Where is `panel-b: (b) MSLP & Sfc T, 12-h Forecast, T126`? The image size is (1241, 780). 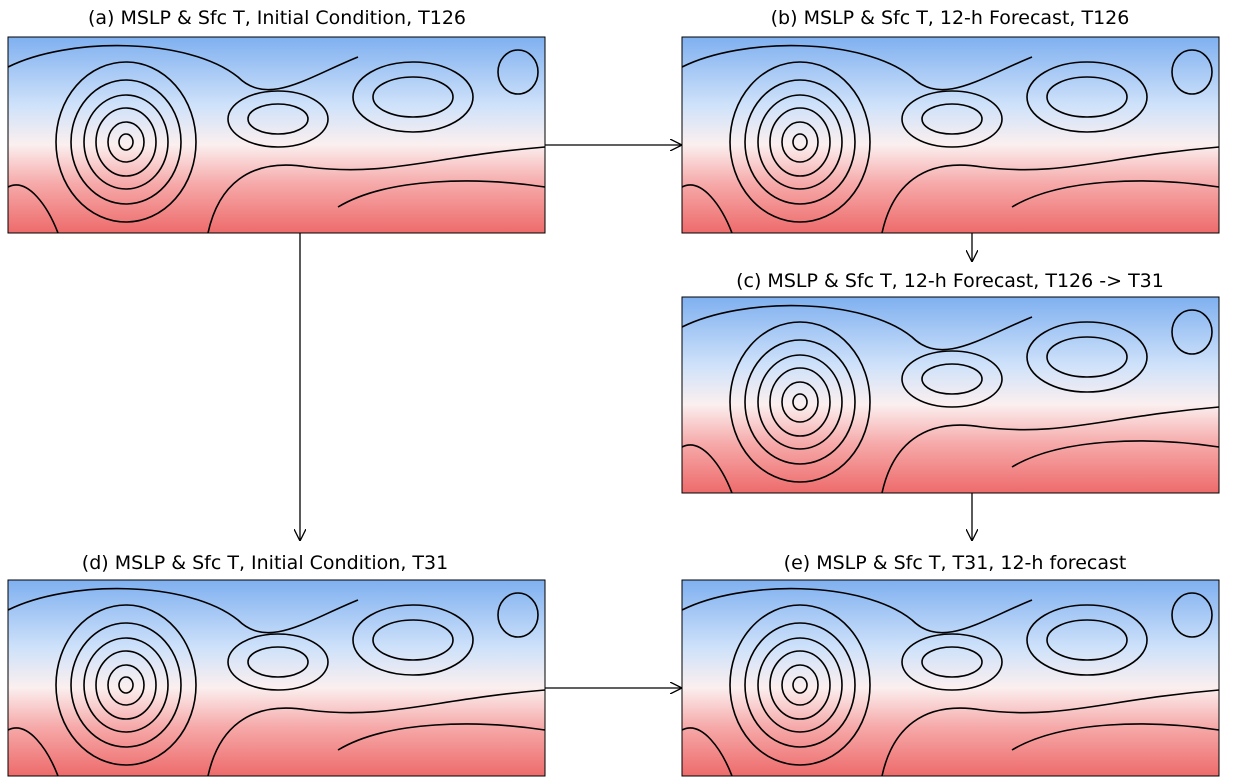 panel-b: (b) MSLP & Sfc T, 12-h Forecast, T126 is located at coordinates (950, 120).